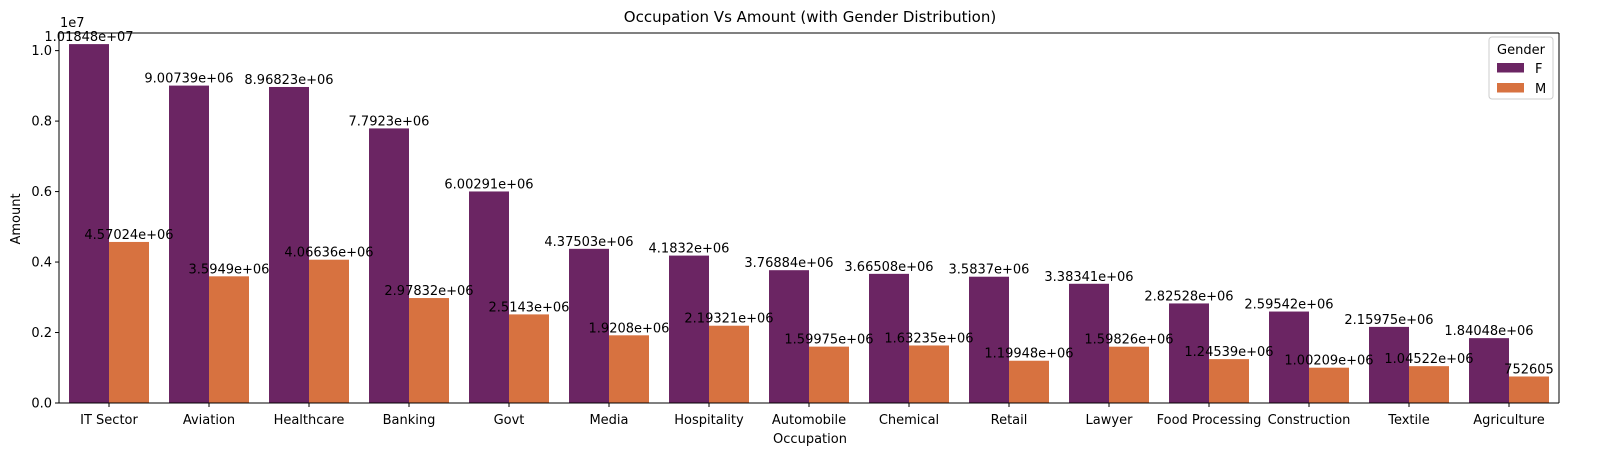 Image resolution: width=1621 pixels, height=470 pixels. What do you see at coordinates (529, 307) in the screenshot?
I see `data-label: 2.5143e+06` at bounding box center [529, 307].